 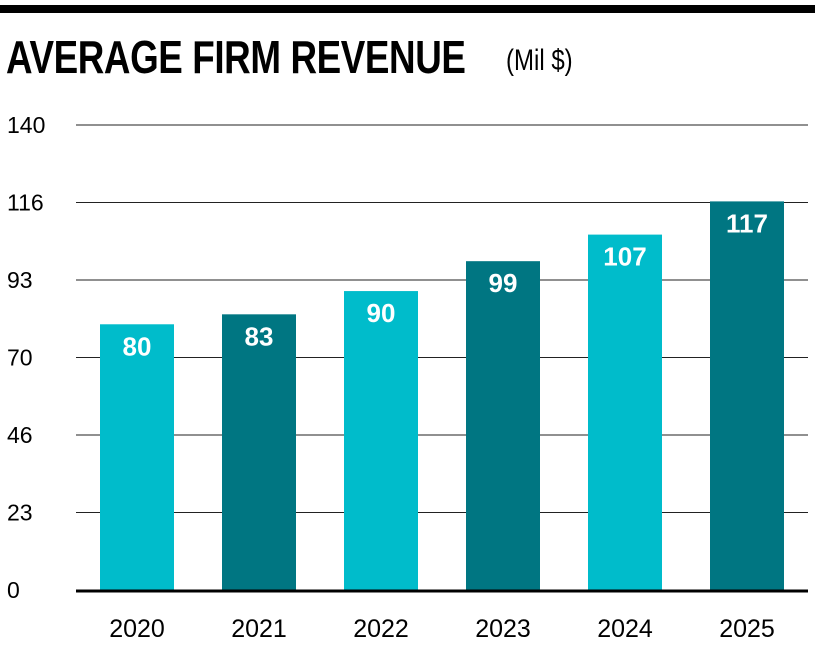 I want to click on y-tick-23: 23, so click(x=20, y=513).